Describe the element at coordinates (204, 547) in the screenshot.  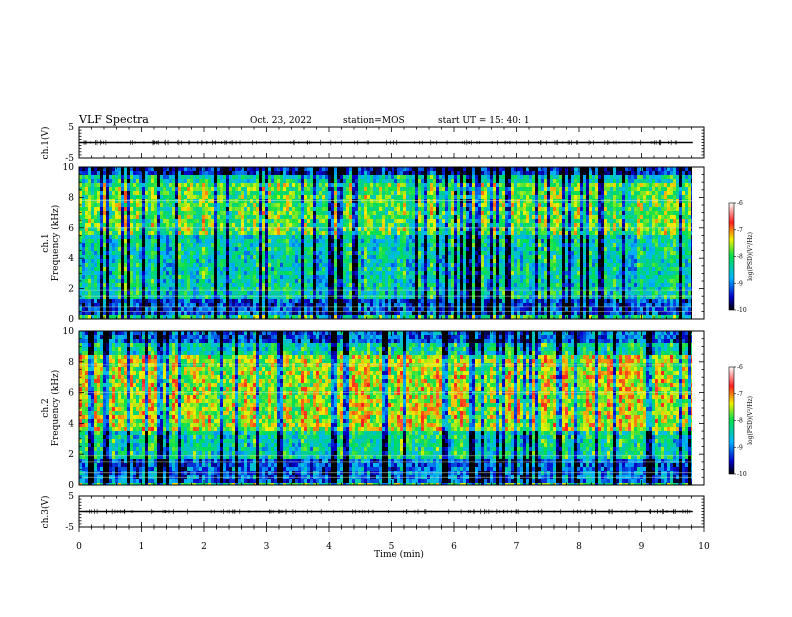
I see `x-tick-label: 2` at that location.